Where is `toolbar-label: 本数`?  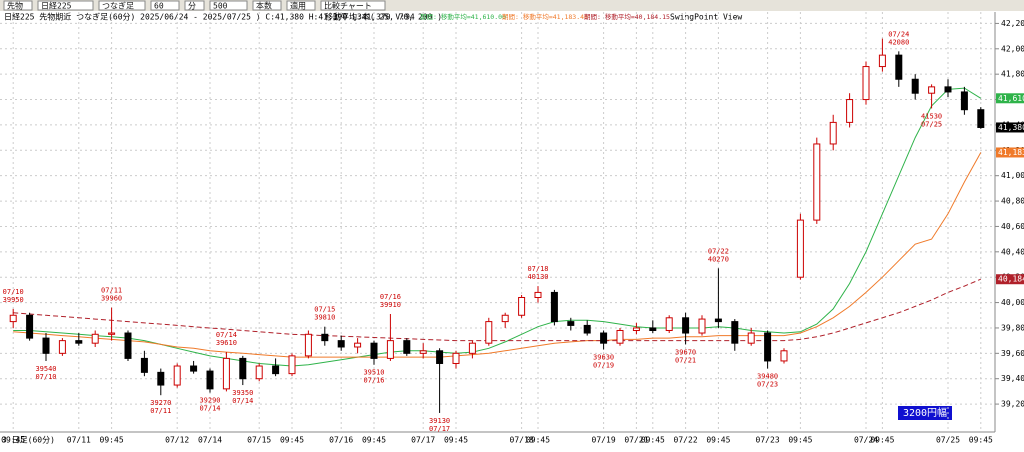 toolbar-label: 本数 is located at coordinates (264, 6).